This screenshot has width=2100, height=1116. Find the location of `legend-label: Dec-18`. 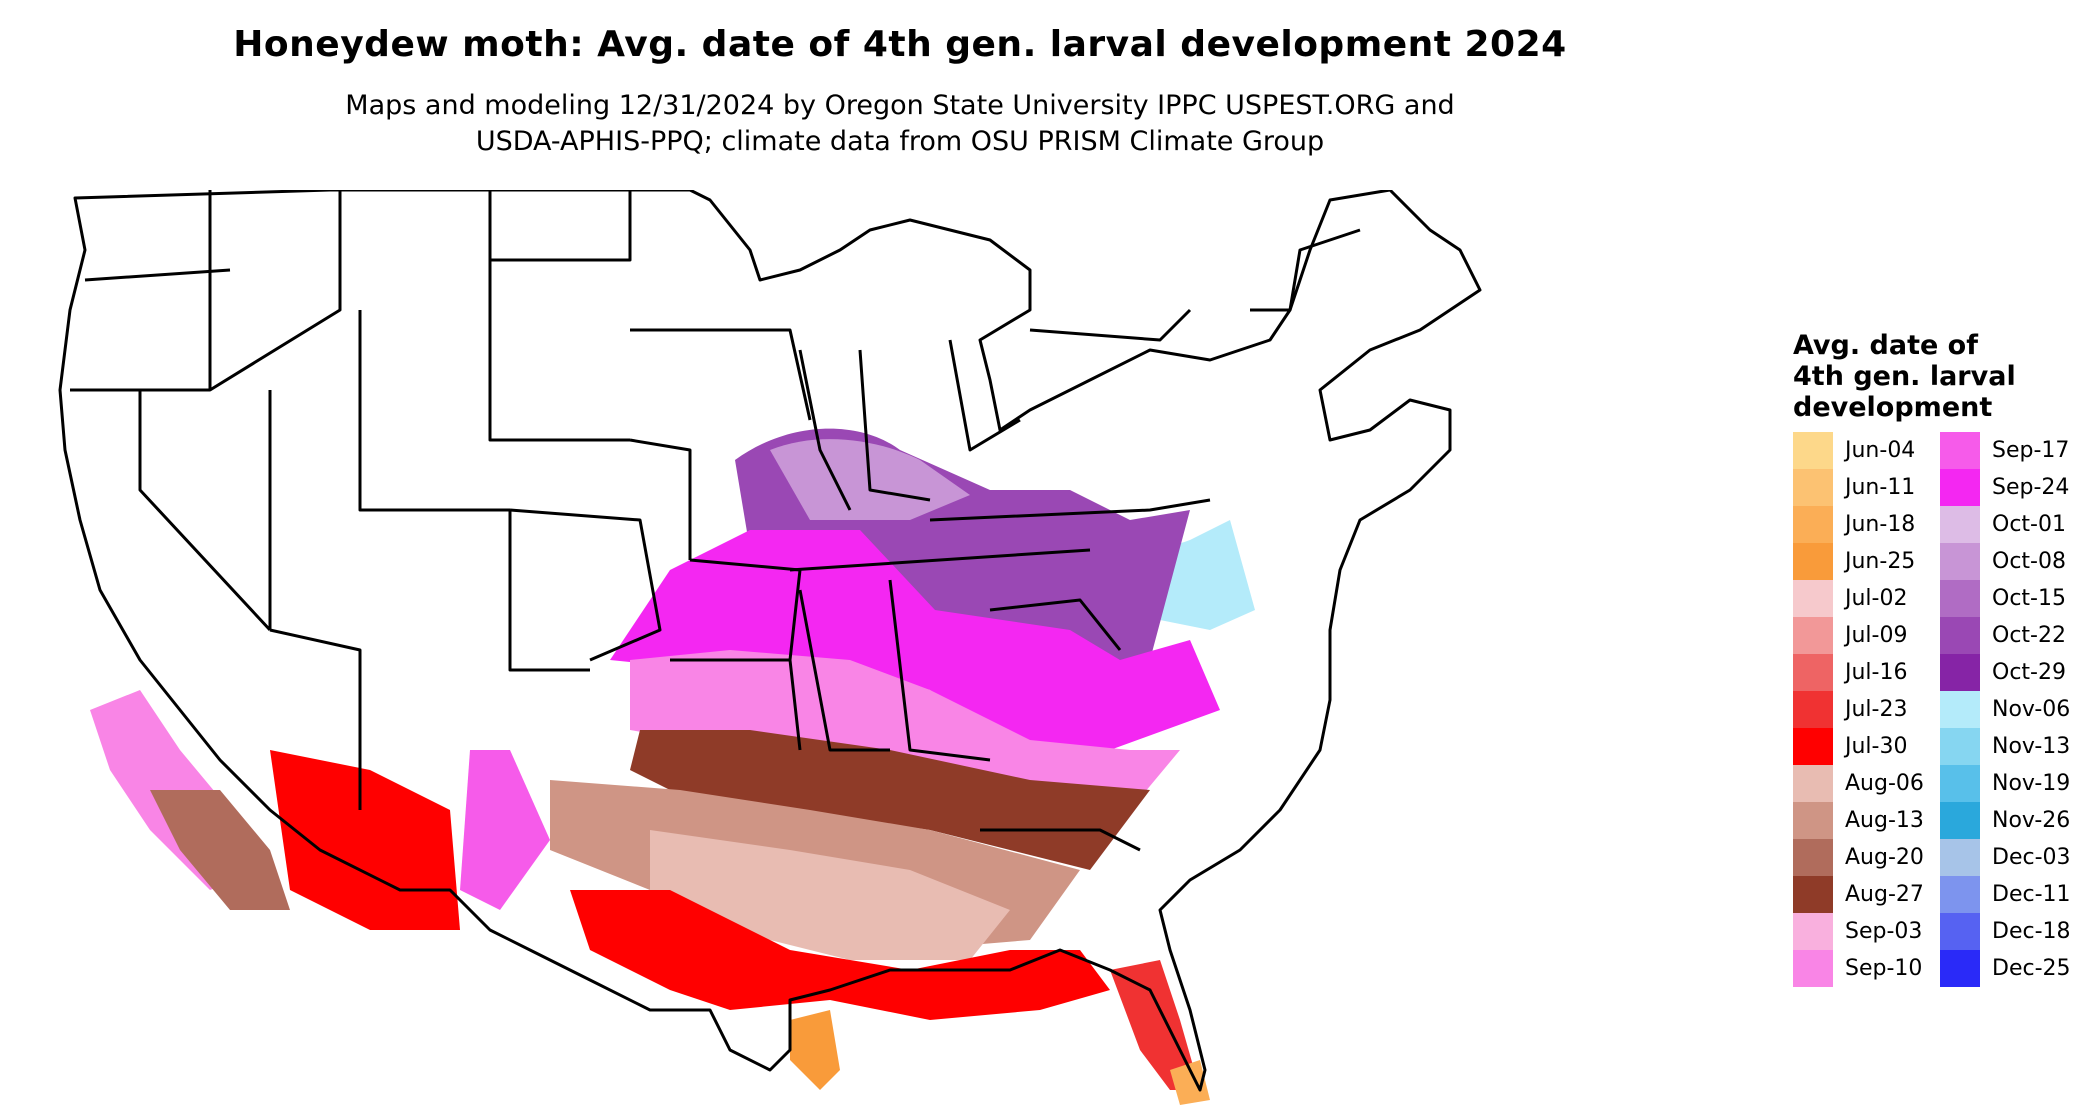

legend-label: Dec-18 is located at coordinates (2031, 931).